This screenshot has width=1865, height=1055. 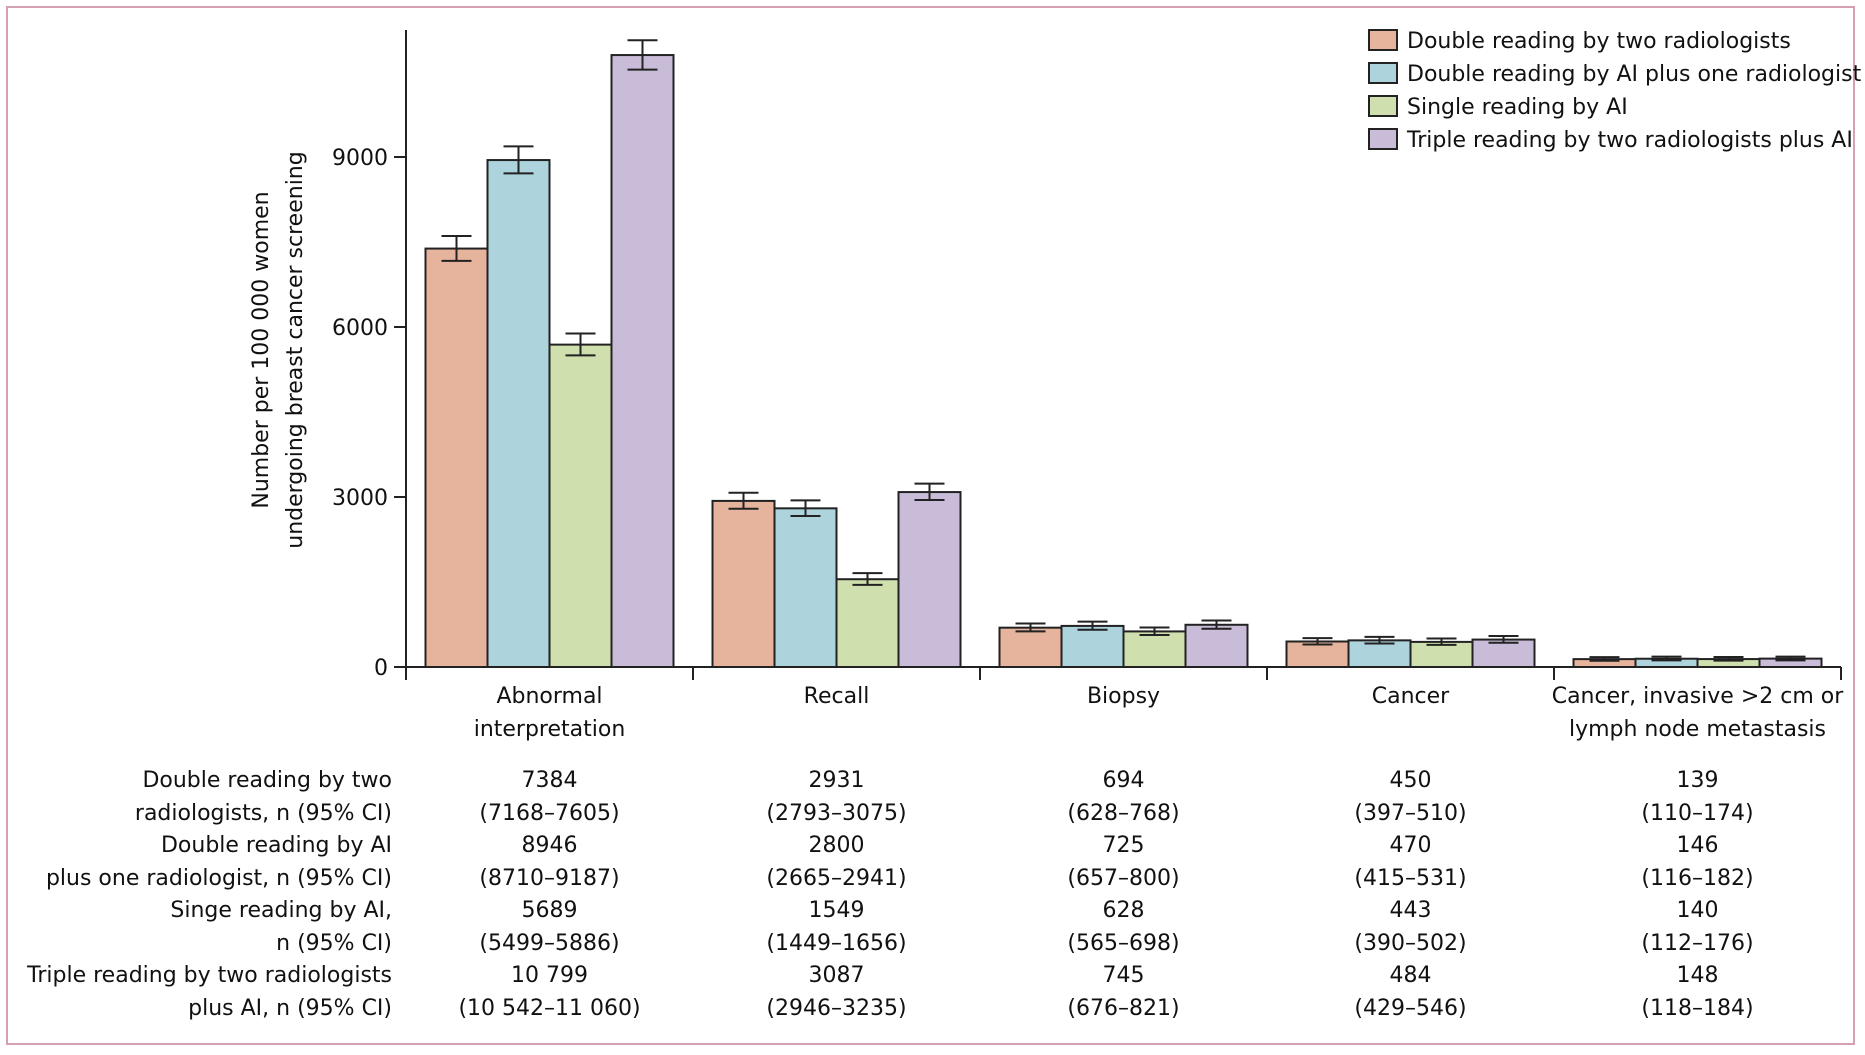 I want to click on legend-entry: Single reading by AI, so click(x=1517, y=107).